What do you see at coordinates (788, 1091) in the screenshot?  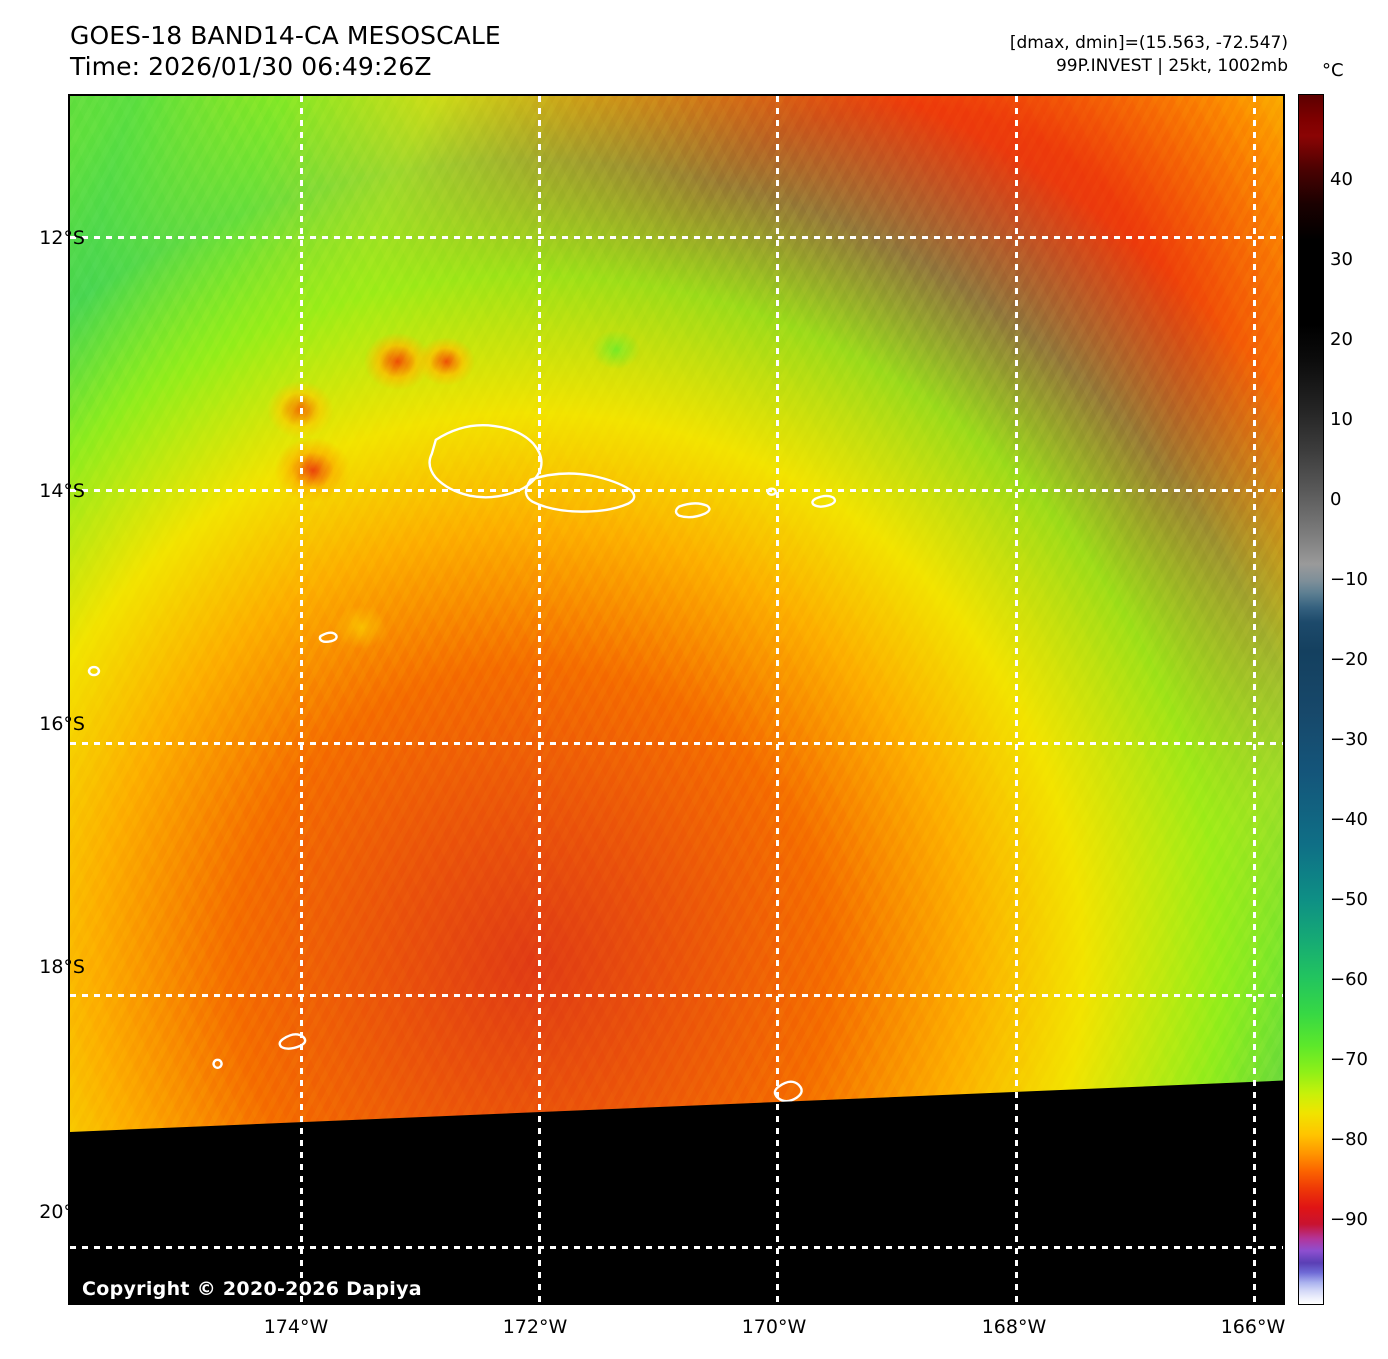 I see `islet-outline-g` at bounding box center [788, 1091].